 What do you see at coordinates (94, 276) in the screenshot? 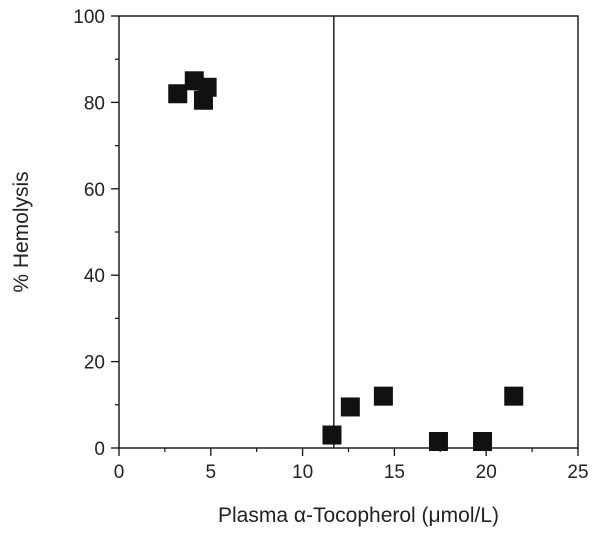
I see `y-tick-label: 40` at bounding box center [94, 276].